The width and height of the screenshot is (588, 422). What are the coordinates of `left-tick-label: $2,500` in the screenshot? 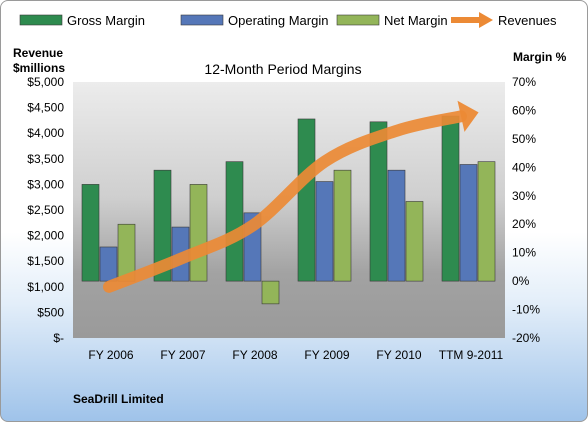 It's located at (45, 210).